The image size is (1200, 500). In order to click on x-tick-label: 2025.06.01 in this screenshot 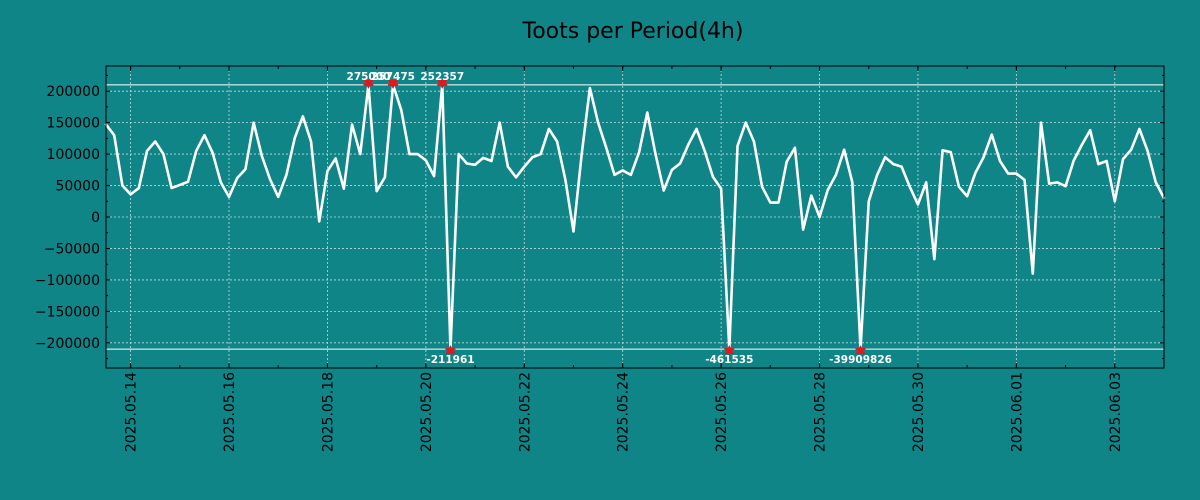, I will do `click(1017, 412)`.